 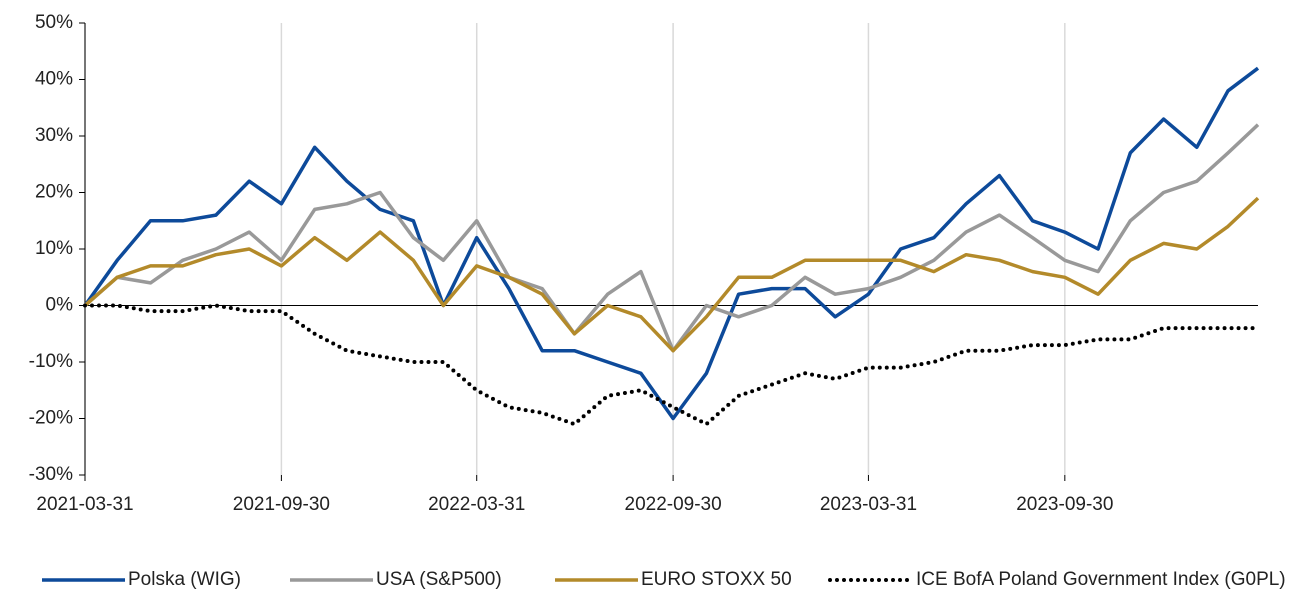 What do you see at coordinates (60, 305) in the screenshot?
I see `y-tick-label: 0%` at bounding box center [60, 305].